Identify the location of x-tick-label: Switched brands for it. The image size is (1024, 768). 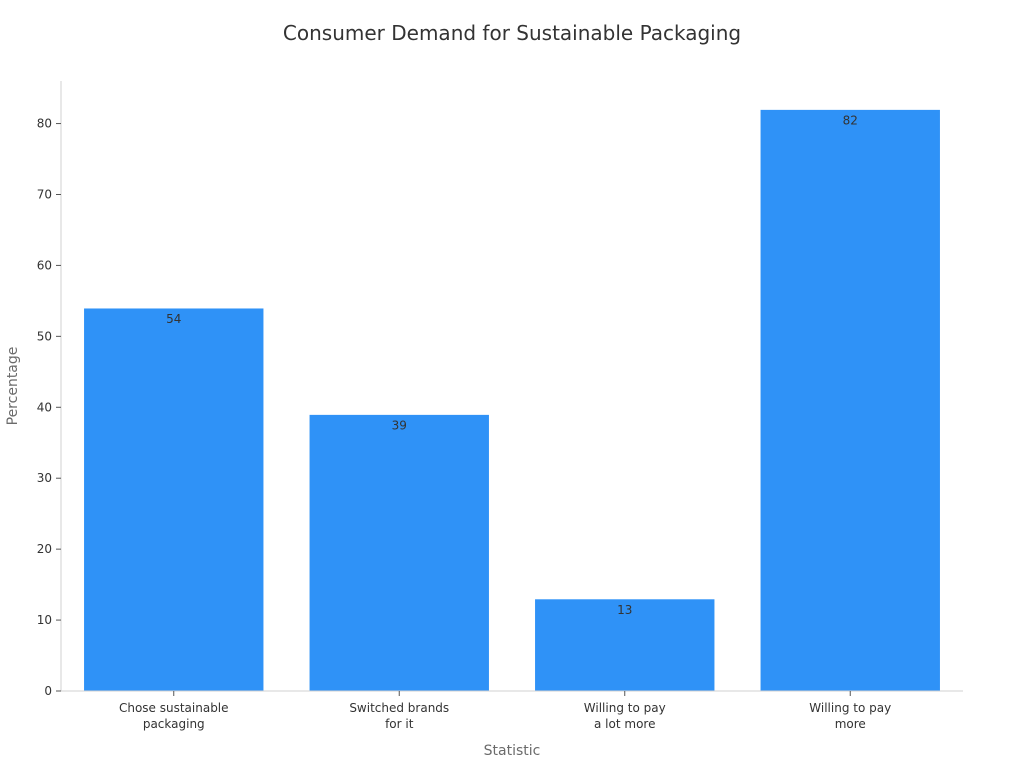
(399, 716).